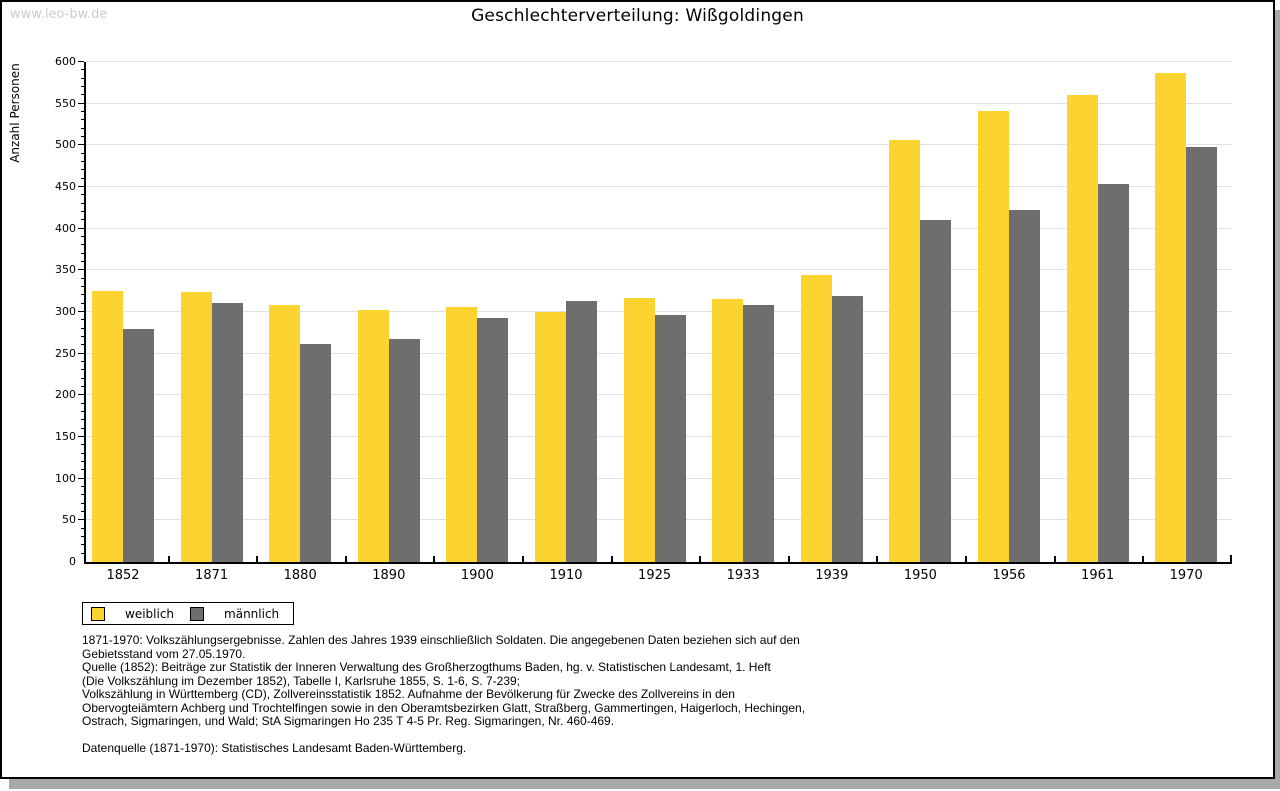 Image resolution: width=1280 pixels, height=791 pixels. What do you see at coordinates (212, 575) in the screenshot?
I see `x-tick-label-1871: 1871` at bounding box center [212, 575].